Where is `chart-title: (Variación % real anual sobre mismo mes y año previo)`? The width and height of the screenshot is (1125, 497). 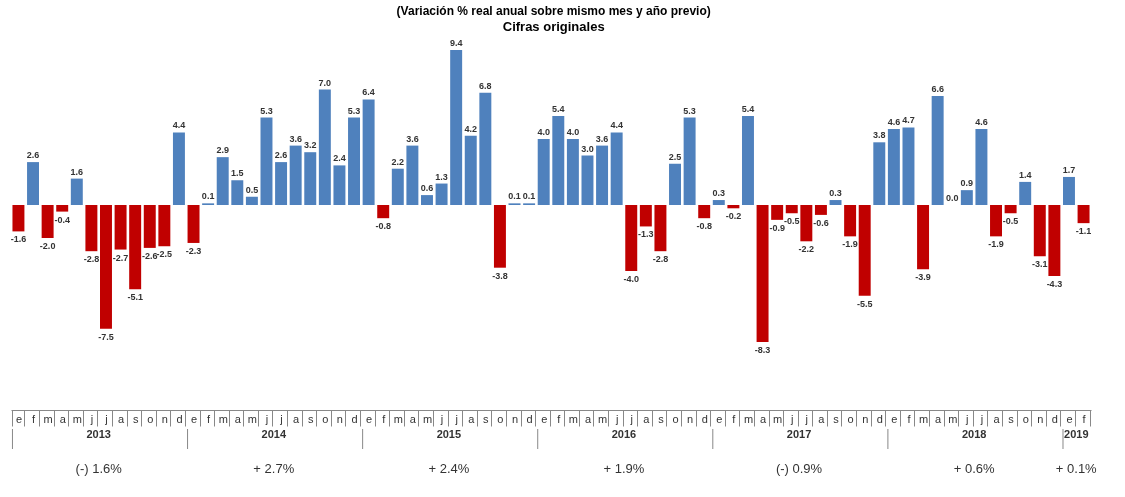
chart-title: (Variación % real anual sobre mismo mes y año previo) is located at coordinates (553, 10).